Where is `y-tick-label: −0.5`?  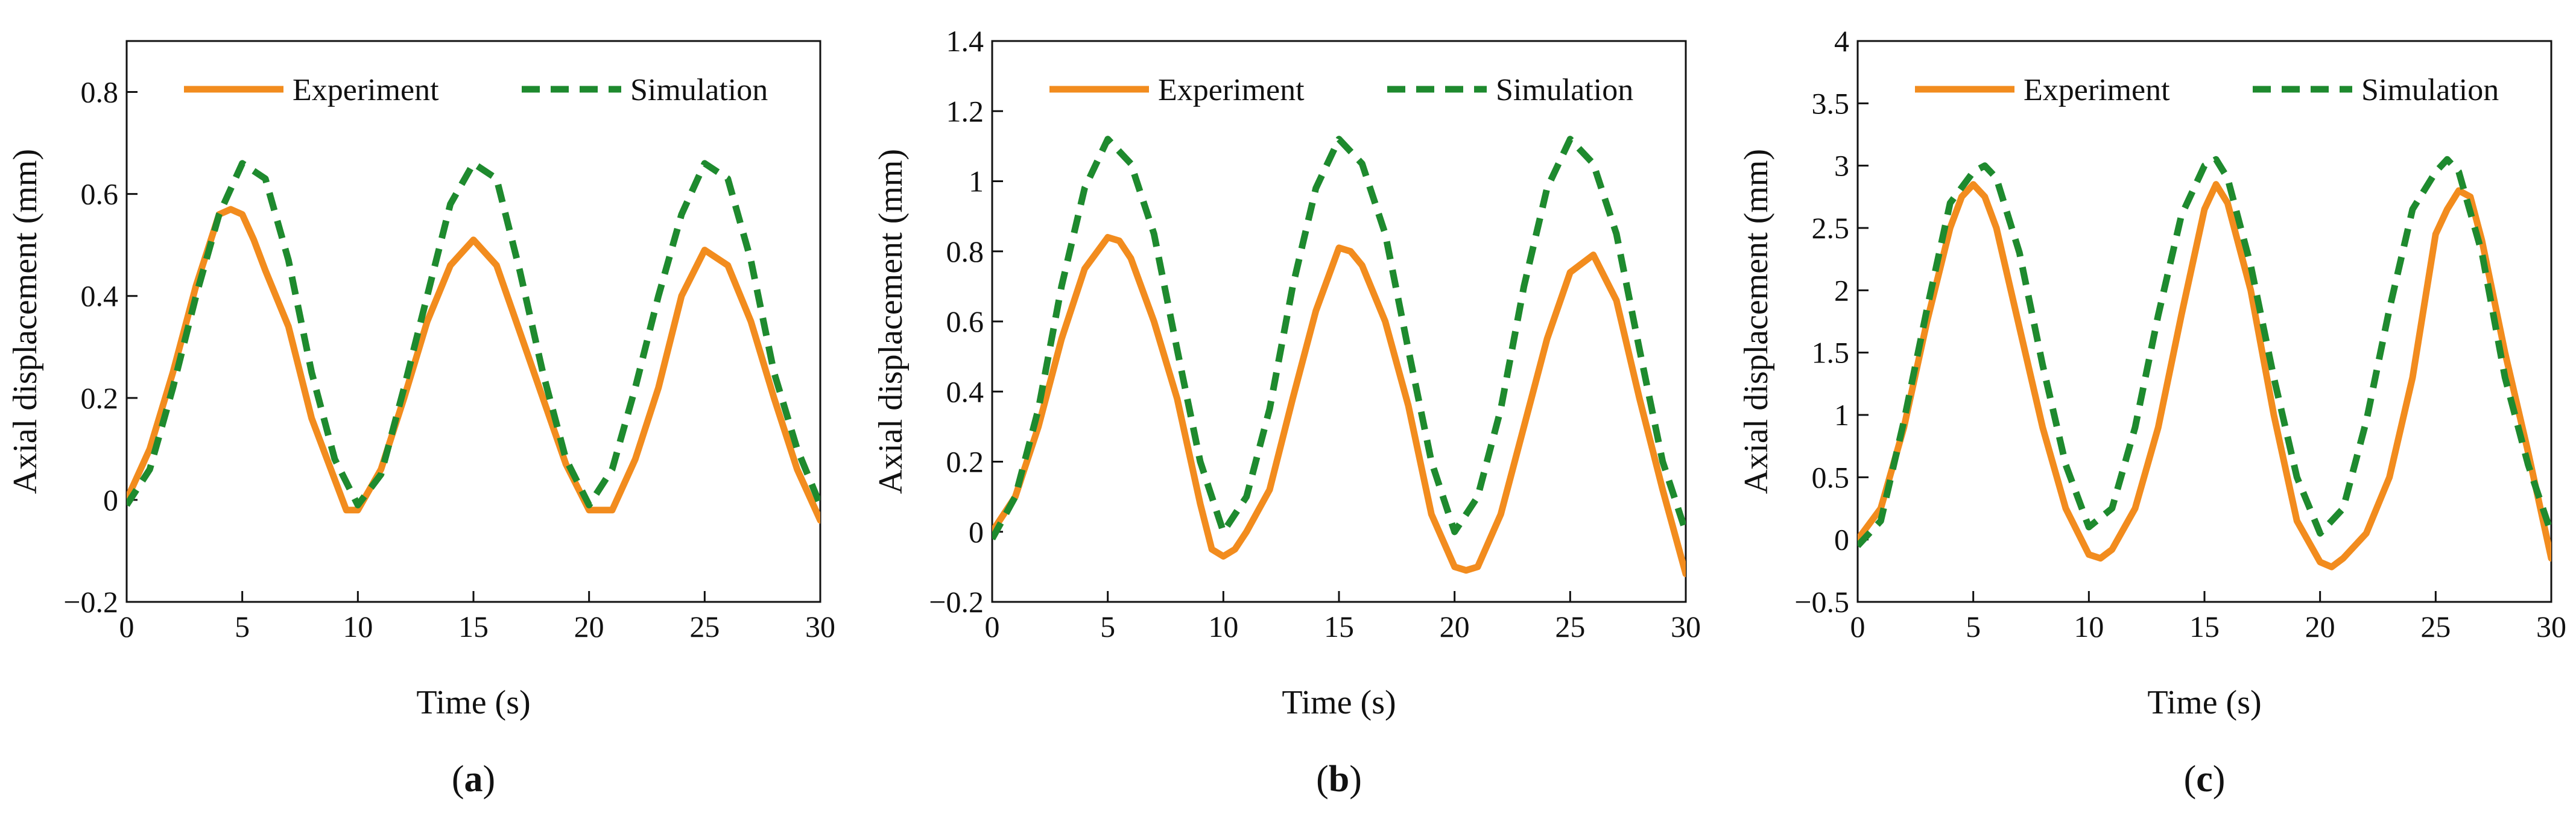
y-tick-label: −0.5 is located at coordinates (1821, 602).